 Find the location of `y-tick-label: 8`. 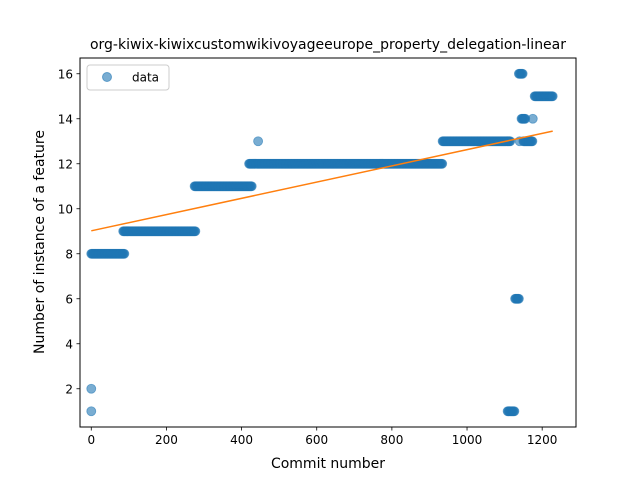

y-tick-label: 8 is located at coordinates (69, 254).